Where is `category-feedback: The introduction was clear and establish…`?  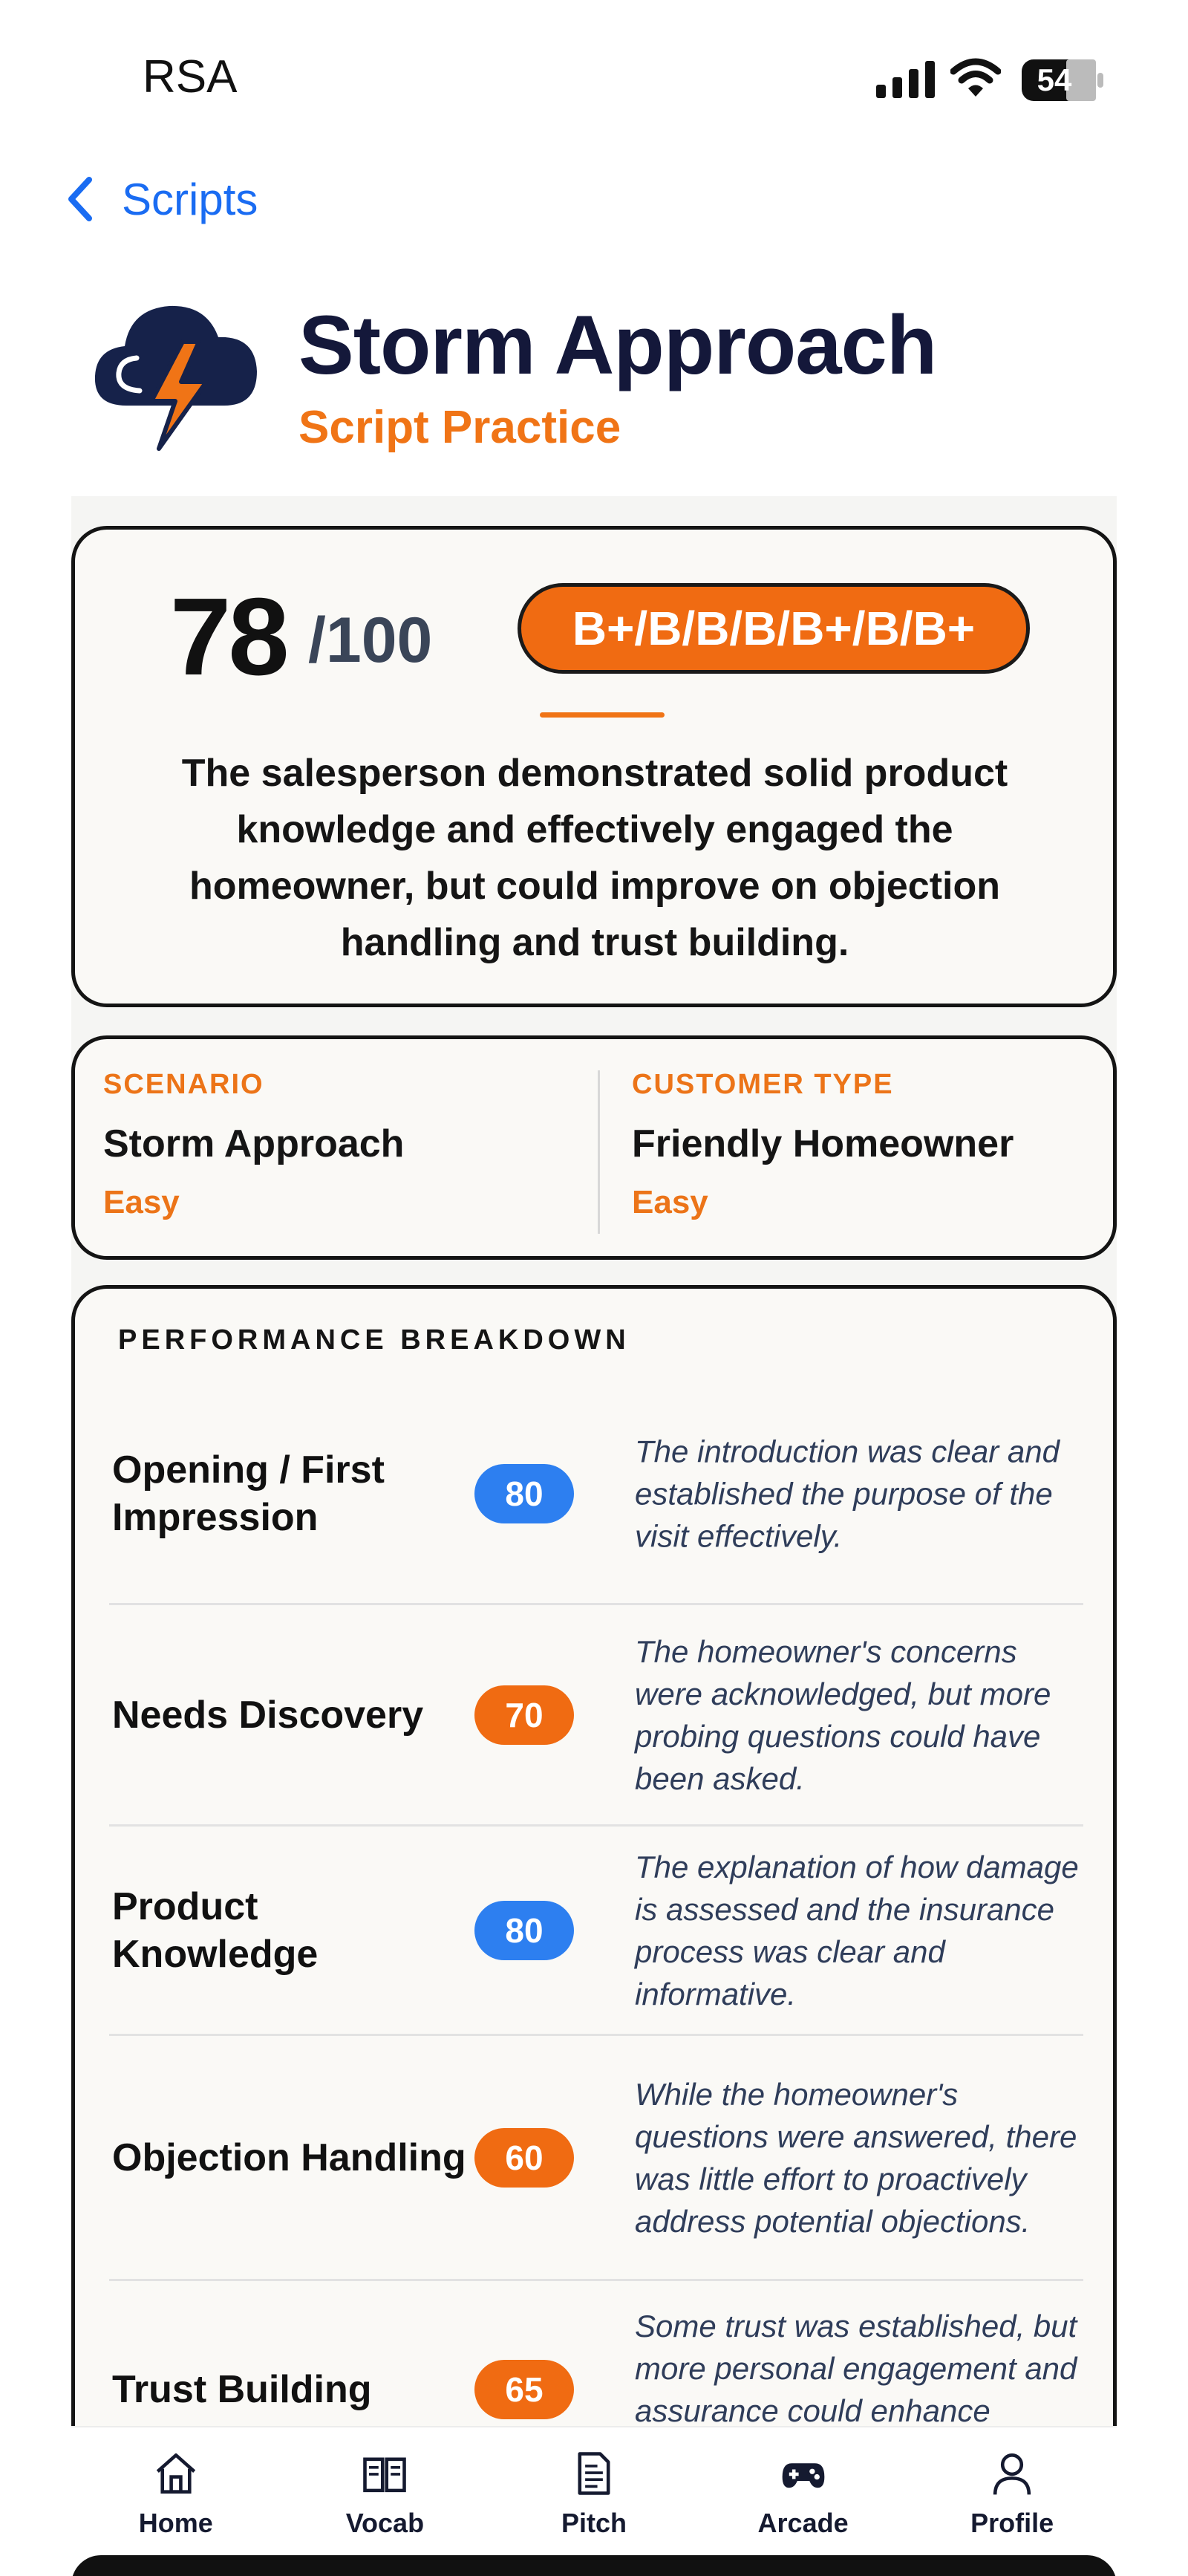
category-feedback: The introduction was clear and establish… is located at coordinates (848, 1494).